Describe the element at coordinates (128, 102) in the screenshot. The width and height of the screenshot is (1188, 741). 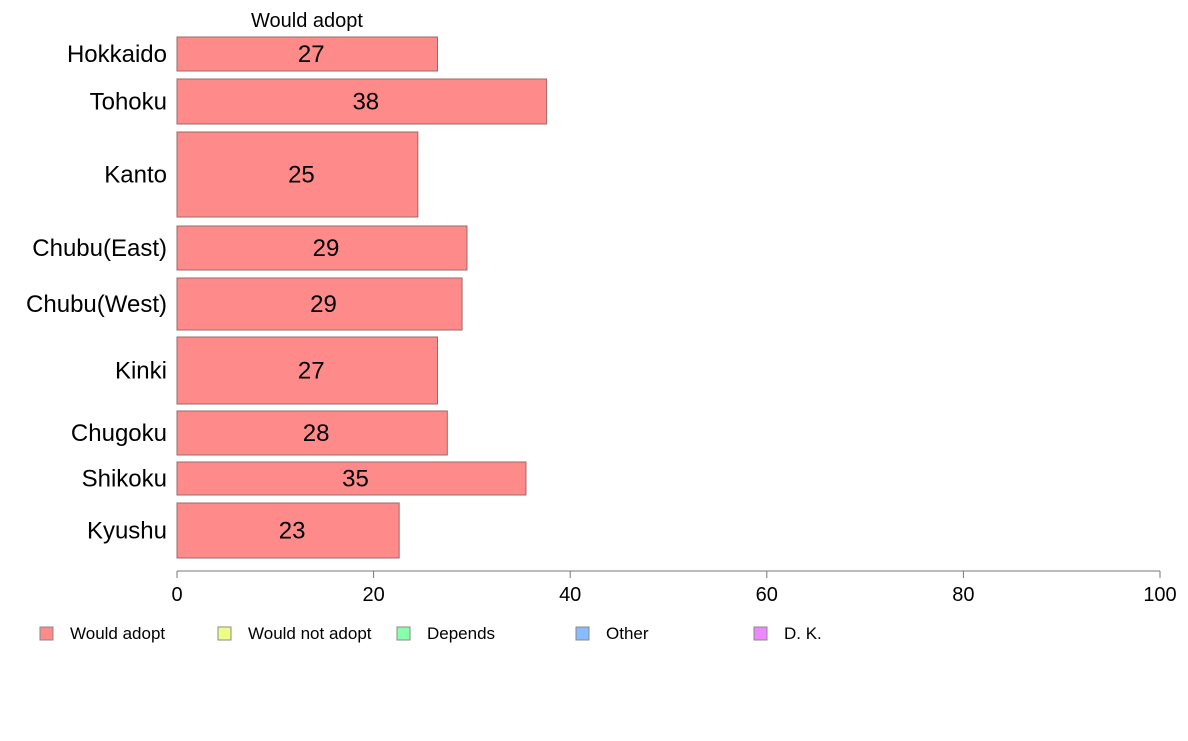
I see `category-label-tohoku: Tohoku` at that location.